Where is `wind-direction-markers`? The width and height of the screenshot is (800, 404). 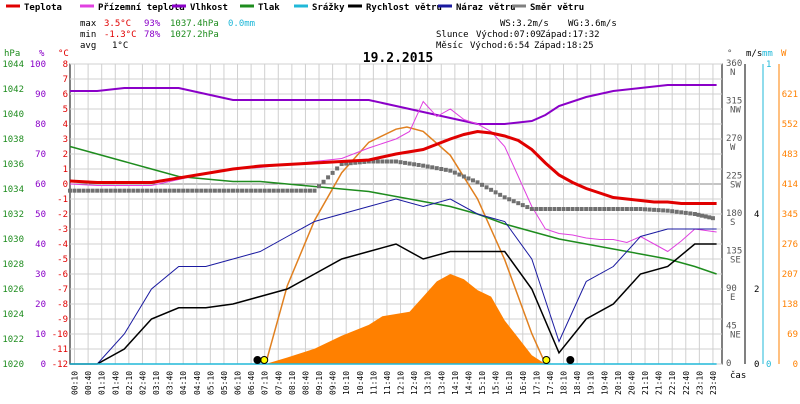 wind-direction-markers is located at coordinates (391, 190).